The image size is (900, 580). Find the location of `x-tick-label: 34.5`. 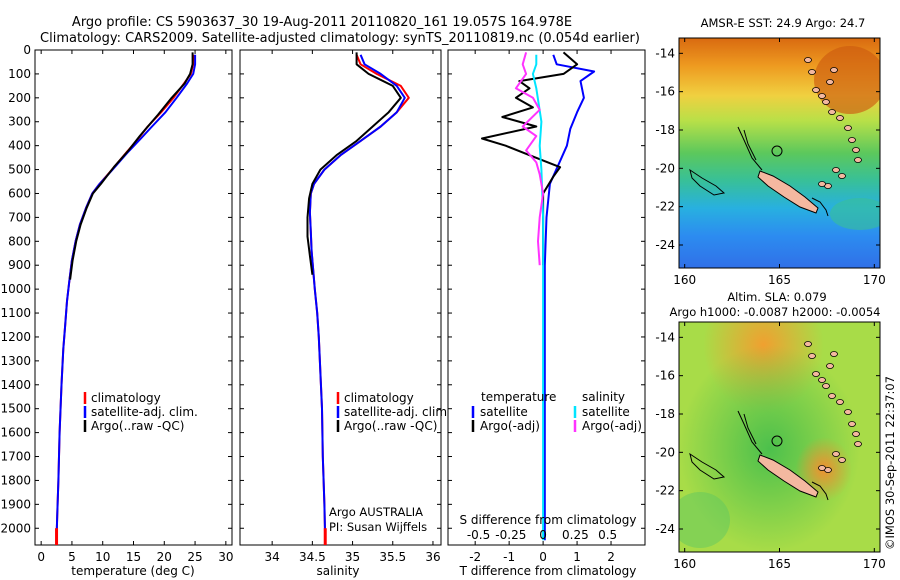

x-tick-label: 34.5 is located at coordinates (312, 557).